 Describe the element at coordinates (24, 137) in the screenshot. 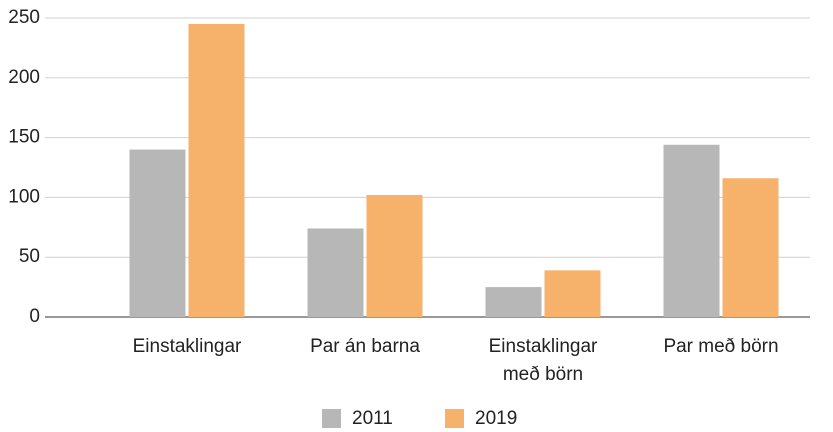

I see `y-tick-label: 150` at that location.